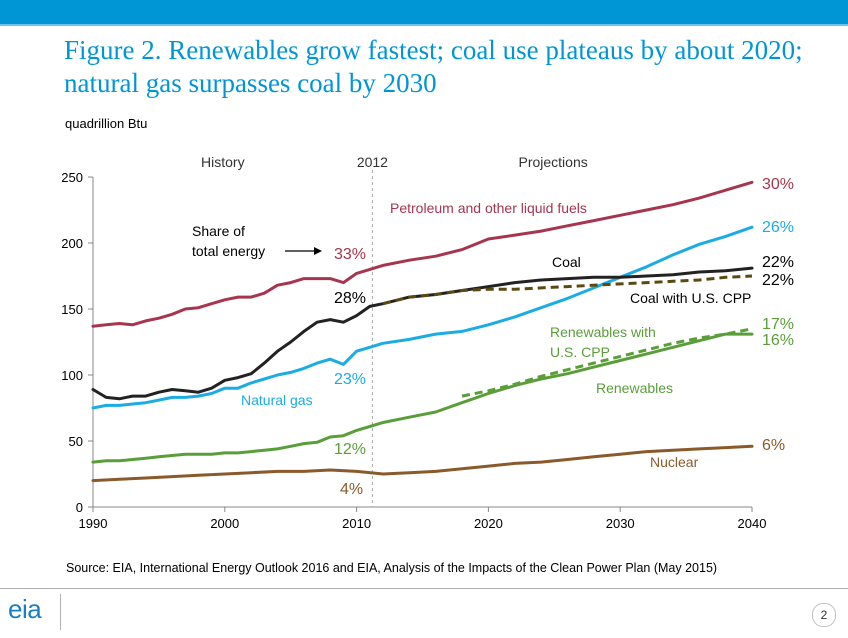  Describe the element at coordinates (634, 388) in the screenshot. I see `series-label-renewables: Renewables` at that location.